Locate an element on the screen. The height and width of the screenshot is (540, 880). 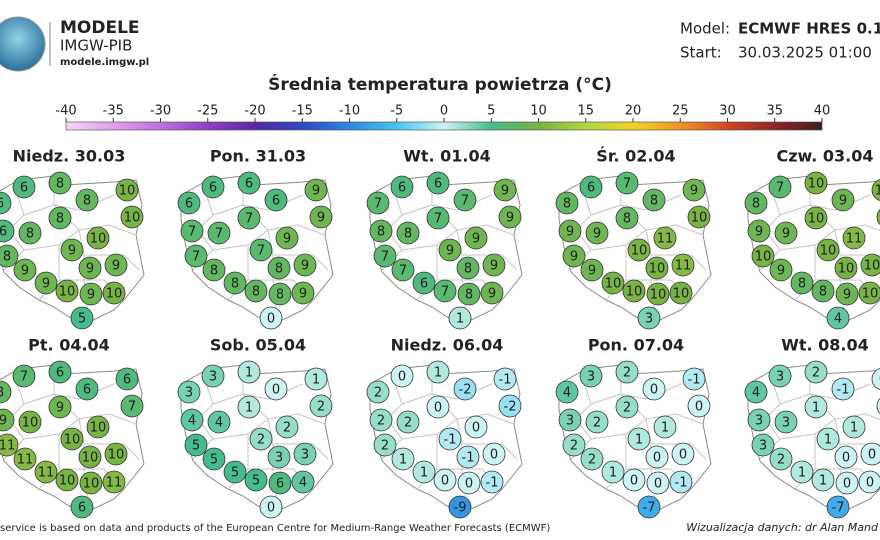
url: modele.imgw.pl is located at coordinates (104, 62).